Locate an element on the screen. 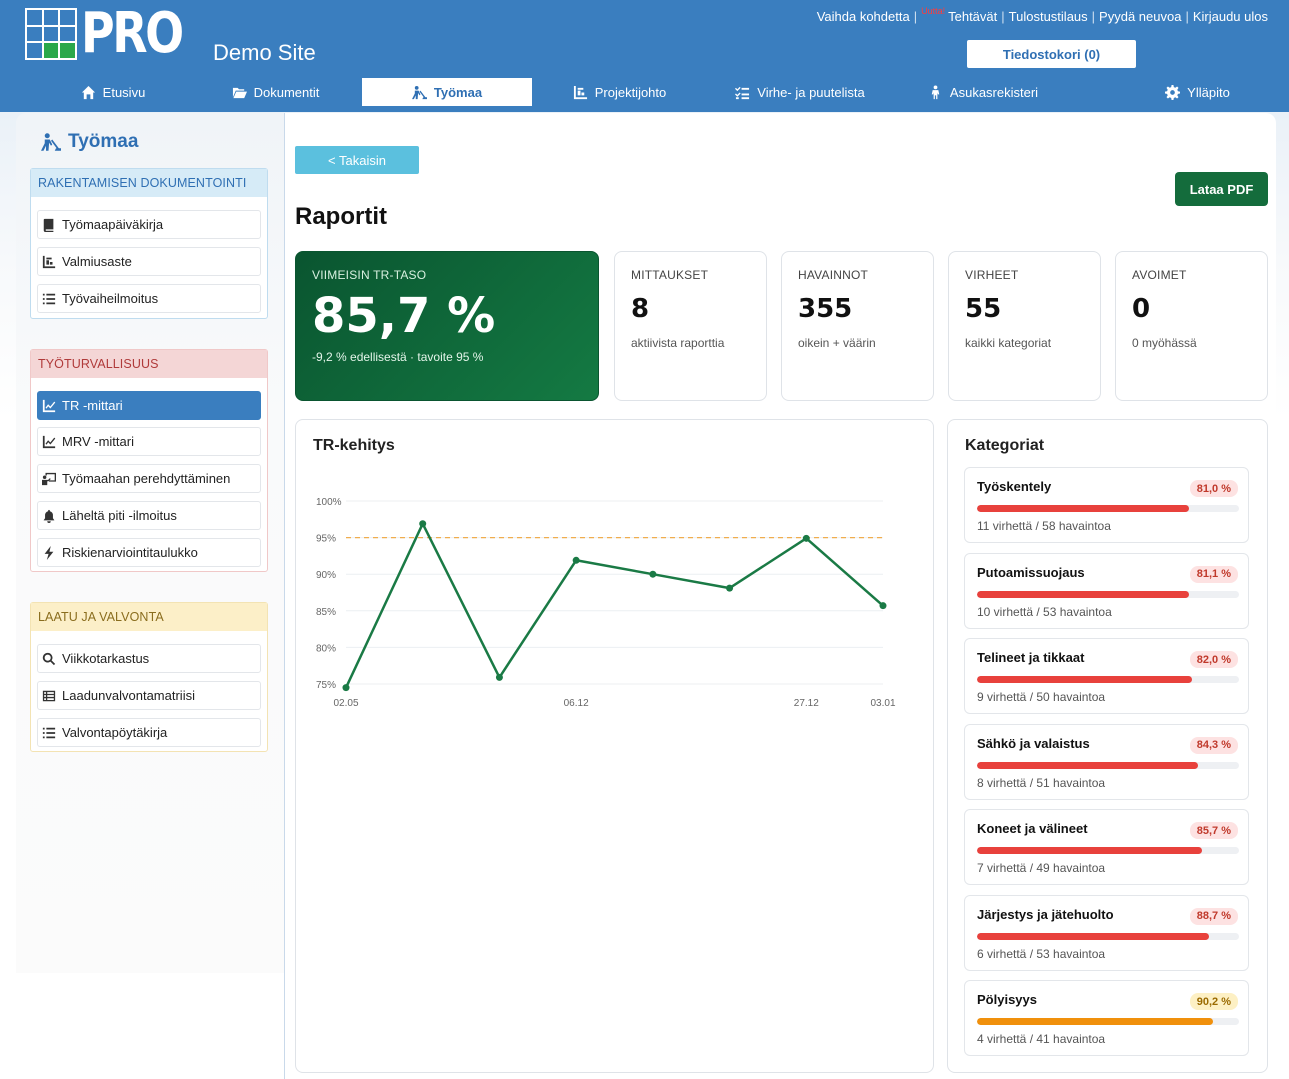  nav-site: Työmaa is located at coordinates (447, 92).